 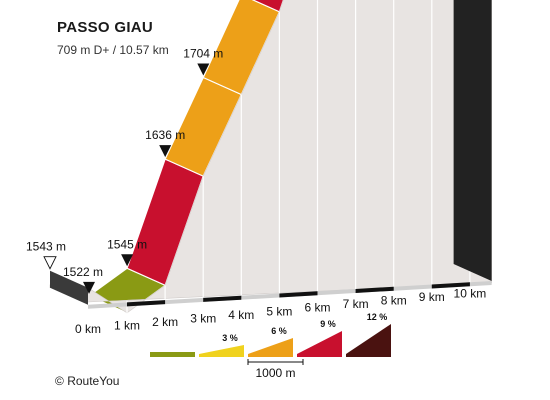 I want to click on profile-base, so click(x=290, y=295).